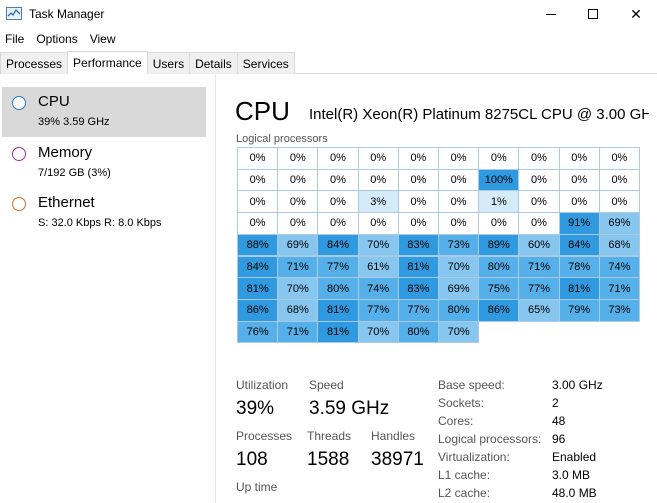 The height and width of the screenshot is (503, 657). What do you see at coordinates (257, 487) in the screenshot?
I see `uptime-label: Up time` at bounding box center [257, 487].